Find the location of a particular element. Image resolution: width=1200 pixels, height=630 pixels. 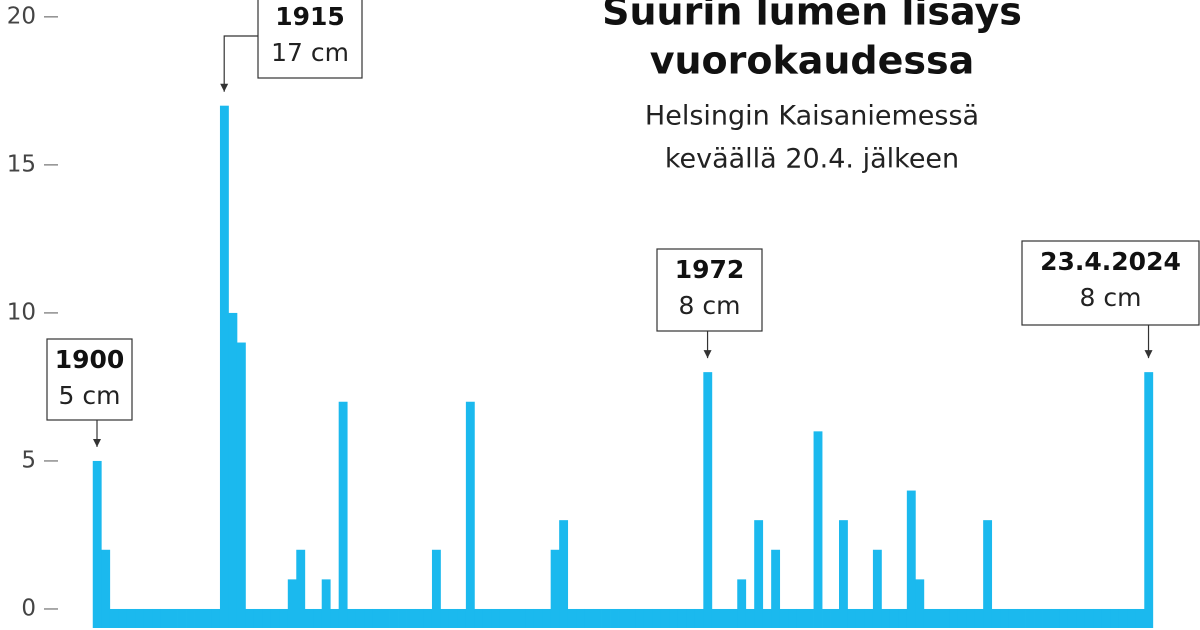

annotation: 1900 5 cm is located at coordinates (89, 392).